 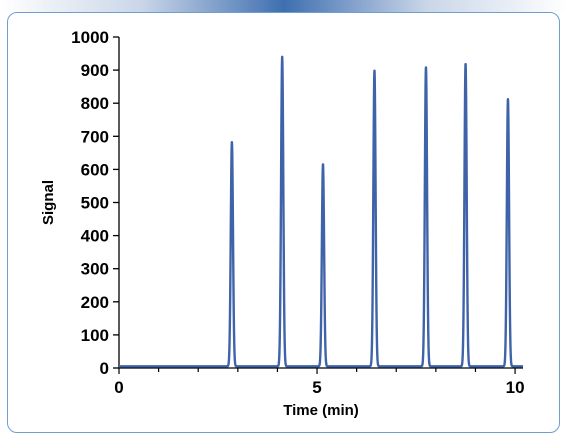 What do you see at coordinates (48, 202) in the screenshot?
I see `y-axis-title: Signal` at bounding box center [48, 202].